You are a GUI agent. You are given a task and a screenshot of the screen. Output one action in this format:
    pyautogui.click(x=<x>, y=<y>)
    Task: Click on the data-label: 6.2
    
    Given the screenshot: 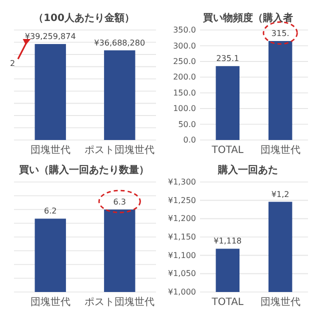 What is the action you would take?
    pyautogui.click(x=50, y=211)
    